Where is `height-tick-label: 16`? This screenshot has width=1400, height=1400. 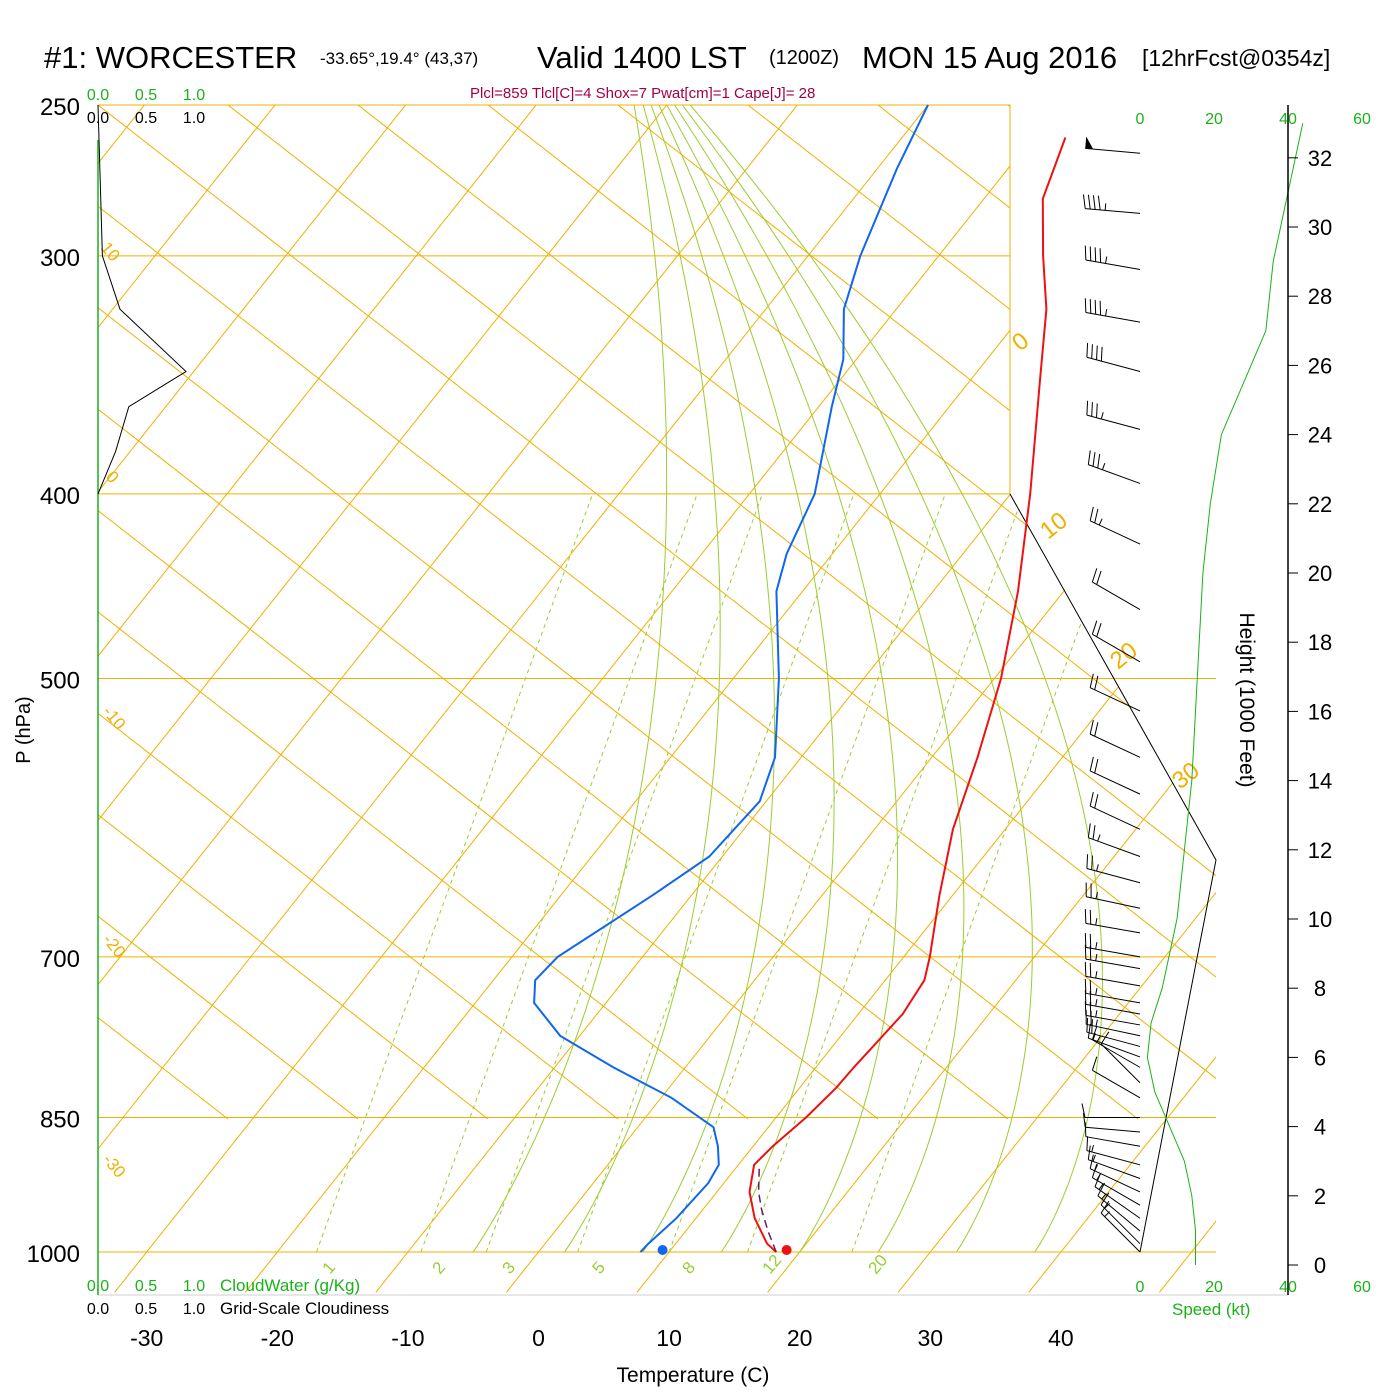 height-tick-label: 16 is located at coordinates (1320, 711).